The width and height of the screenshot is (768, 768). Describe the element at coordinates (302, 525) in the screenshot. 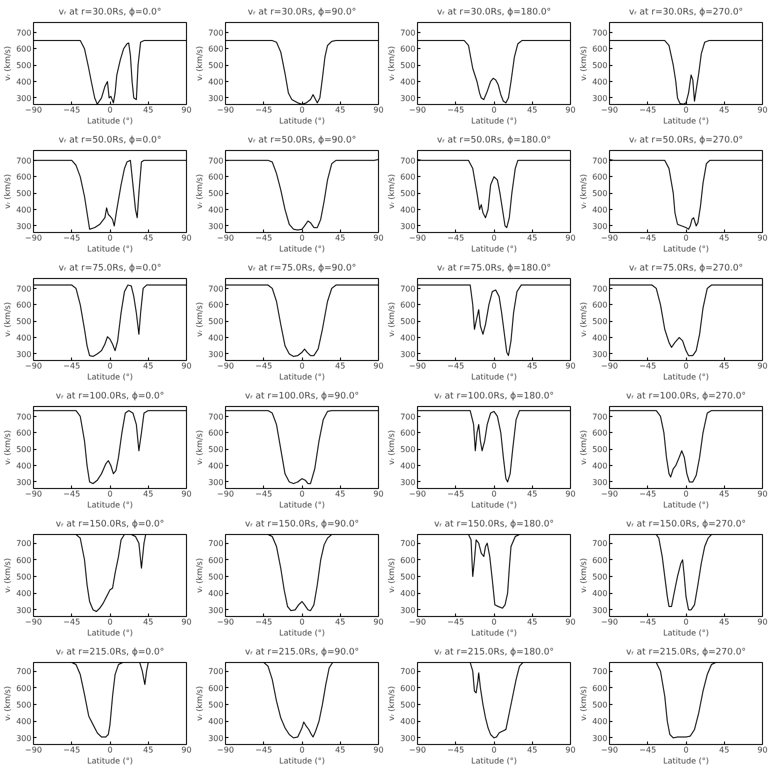

I see `chart-title: vᵣ at r=150.0Rs, ϕ=90.0°` at that location.